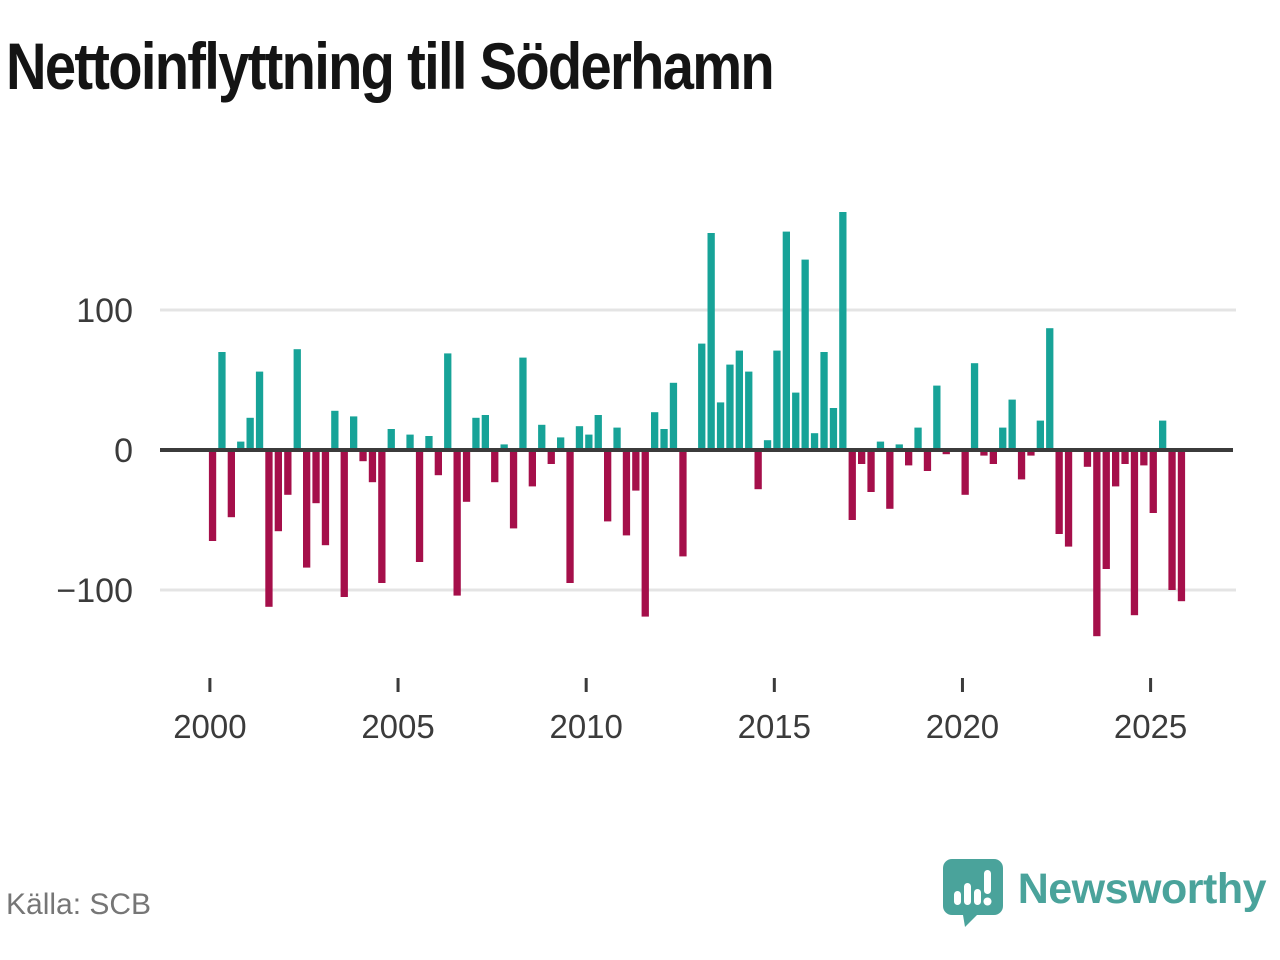 This screenshot has height=960, width=1280. I want to click on bar-2022-Q3, so click(1059, 492).